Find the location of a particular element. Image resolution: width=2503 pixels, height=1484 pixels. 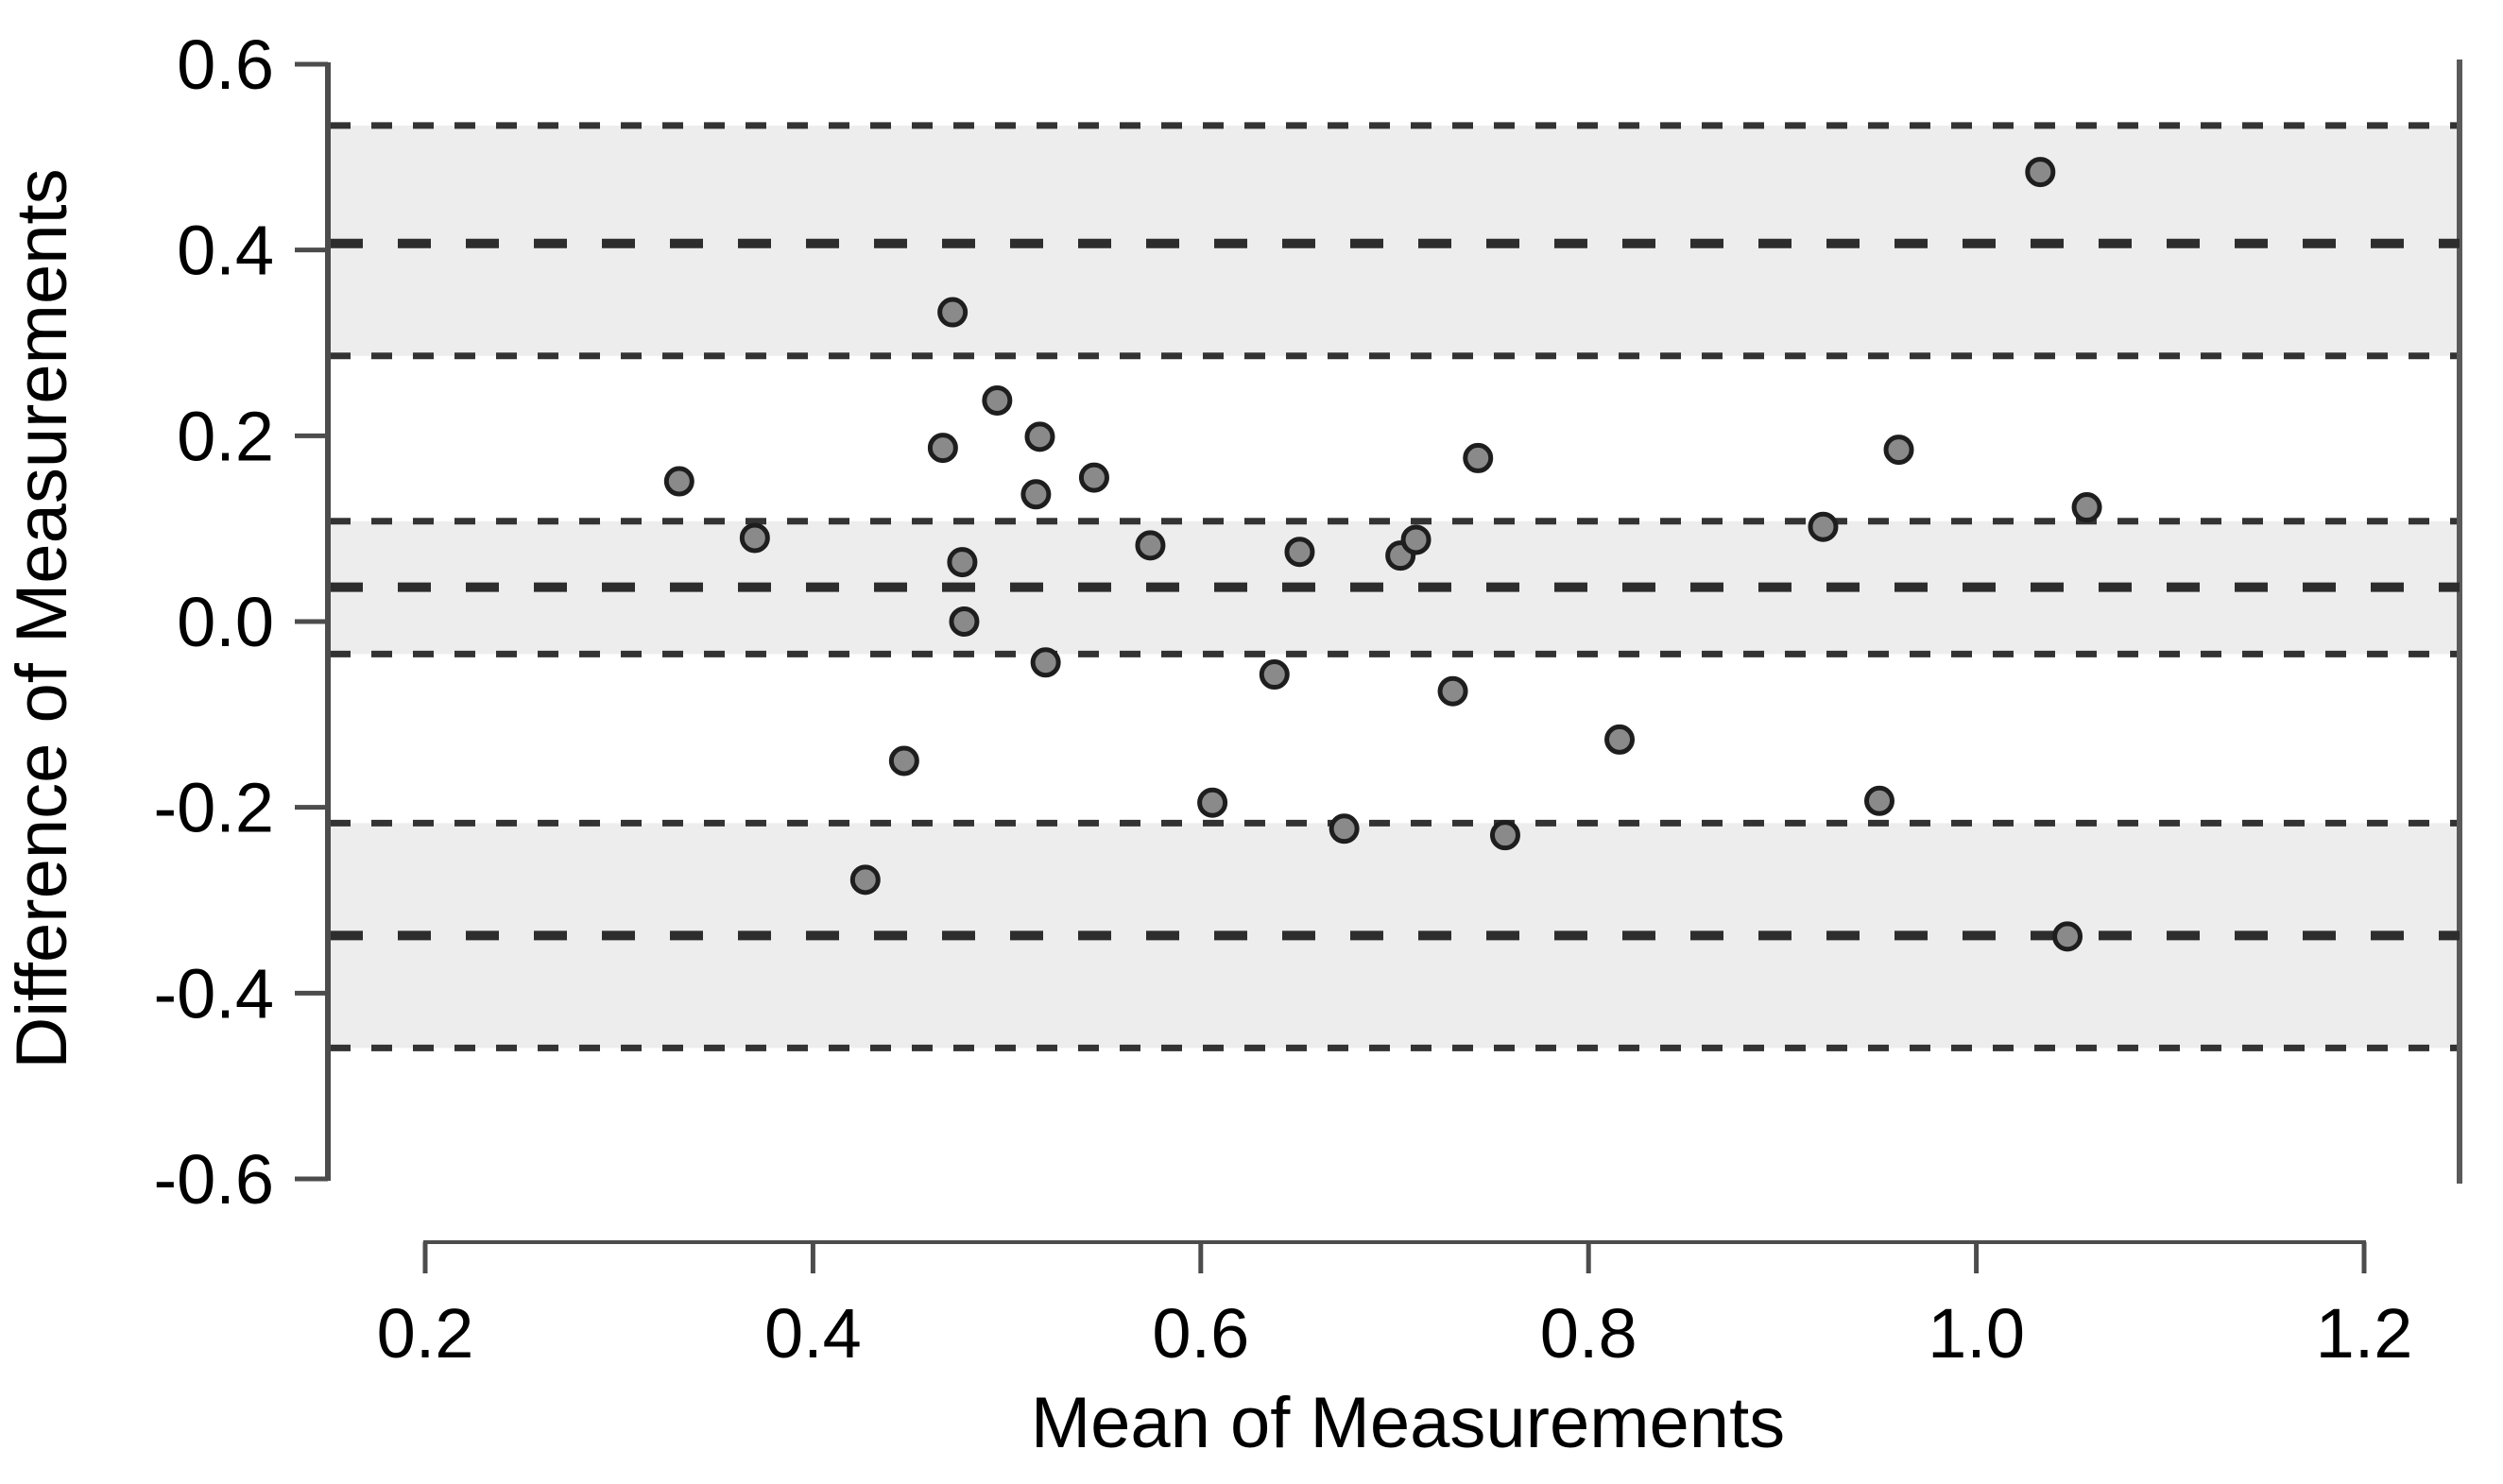

x-tick-label: 0.2 is located at coordinates (425, 1333).